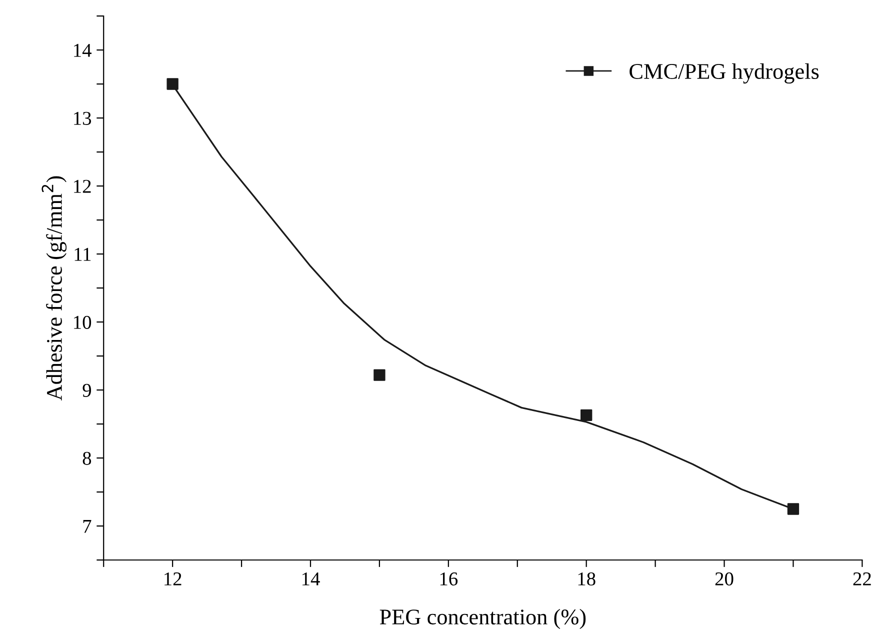  What do you see at coordinates (82, 186) in the screenshot?
I see `y-tick-label: 12` at bounding box center [82, 186].